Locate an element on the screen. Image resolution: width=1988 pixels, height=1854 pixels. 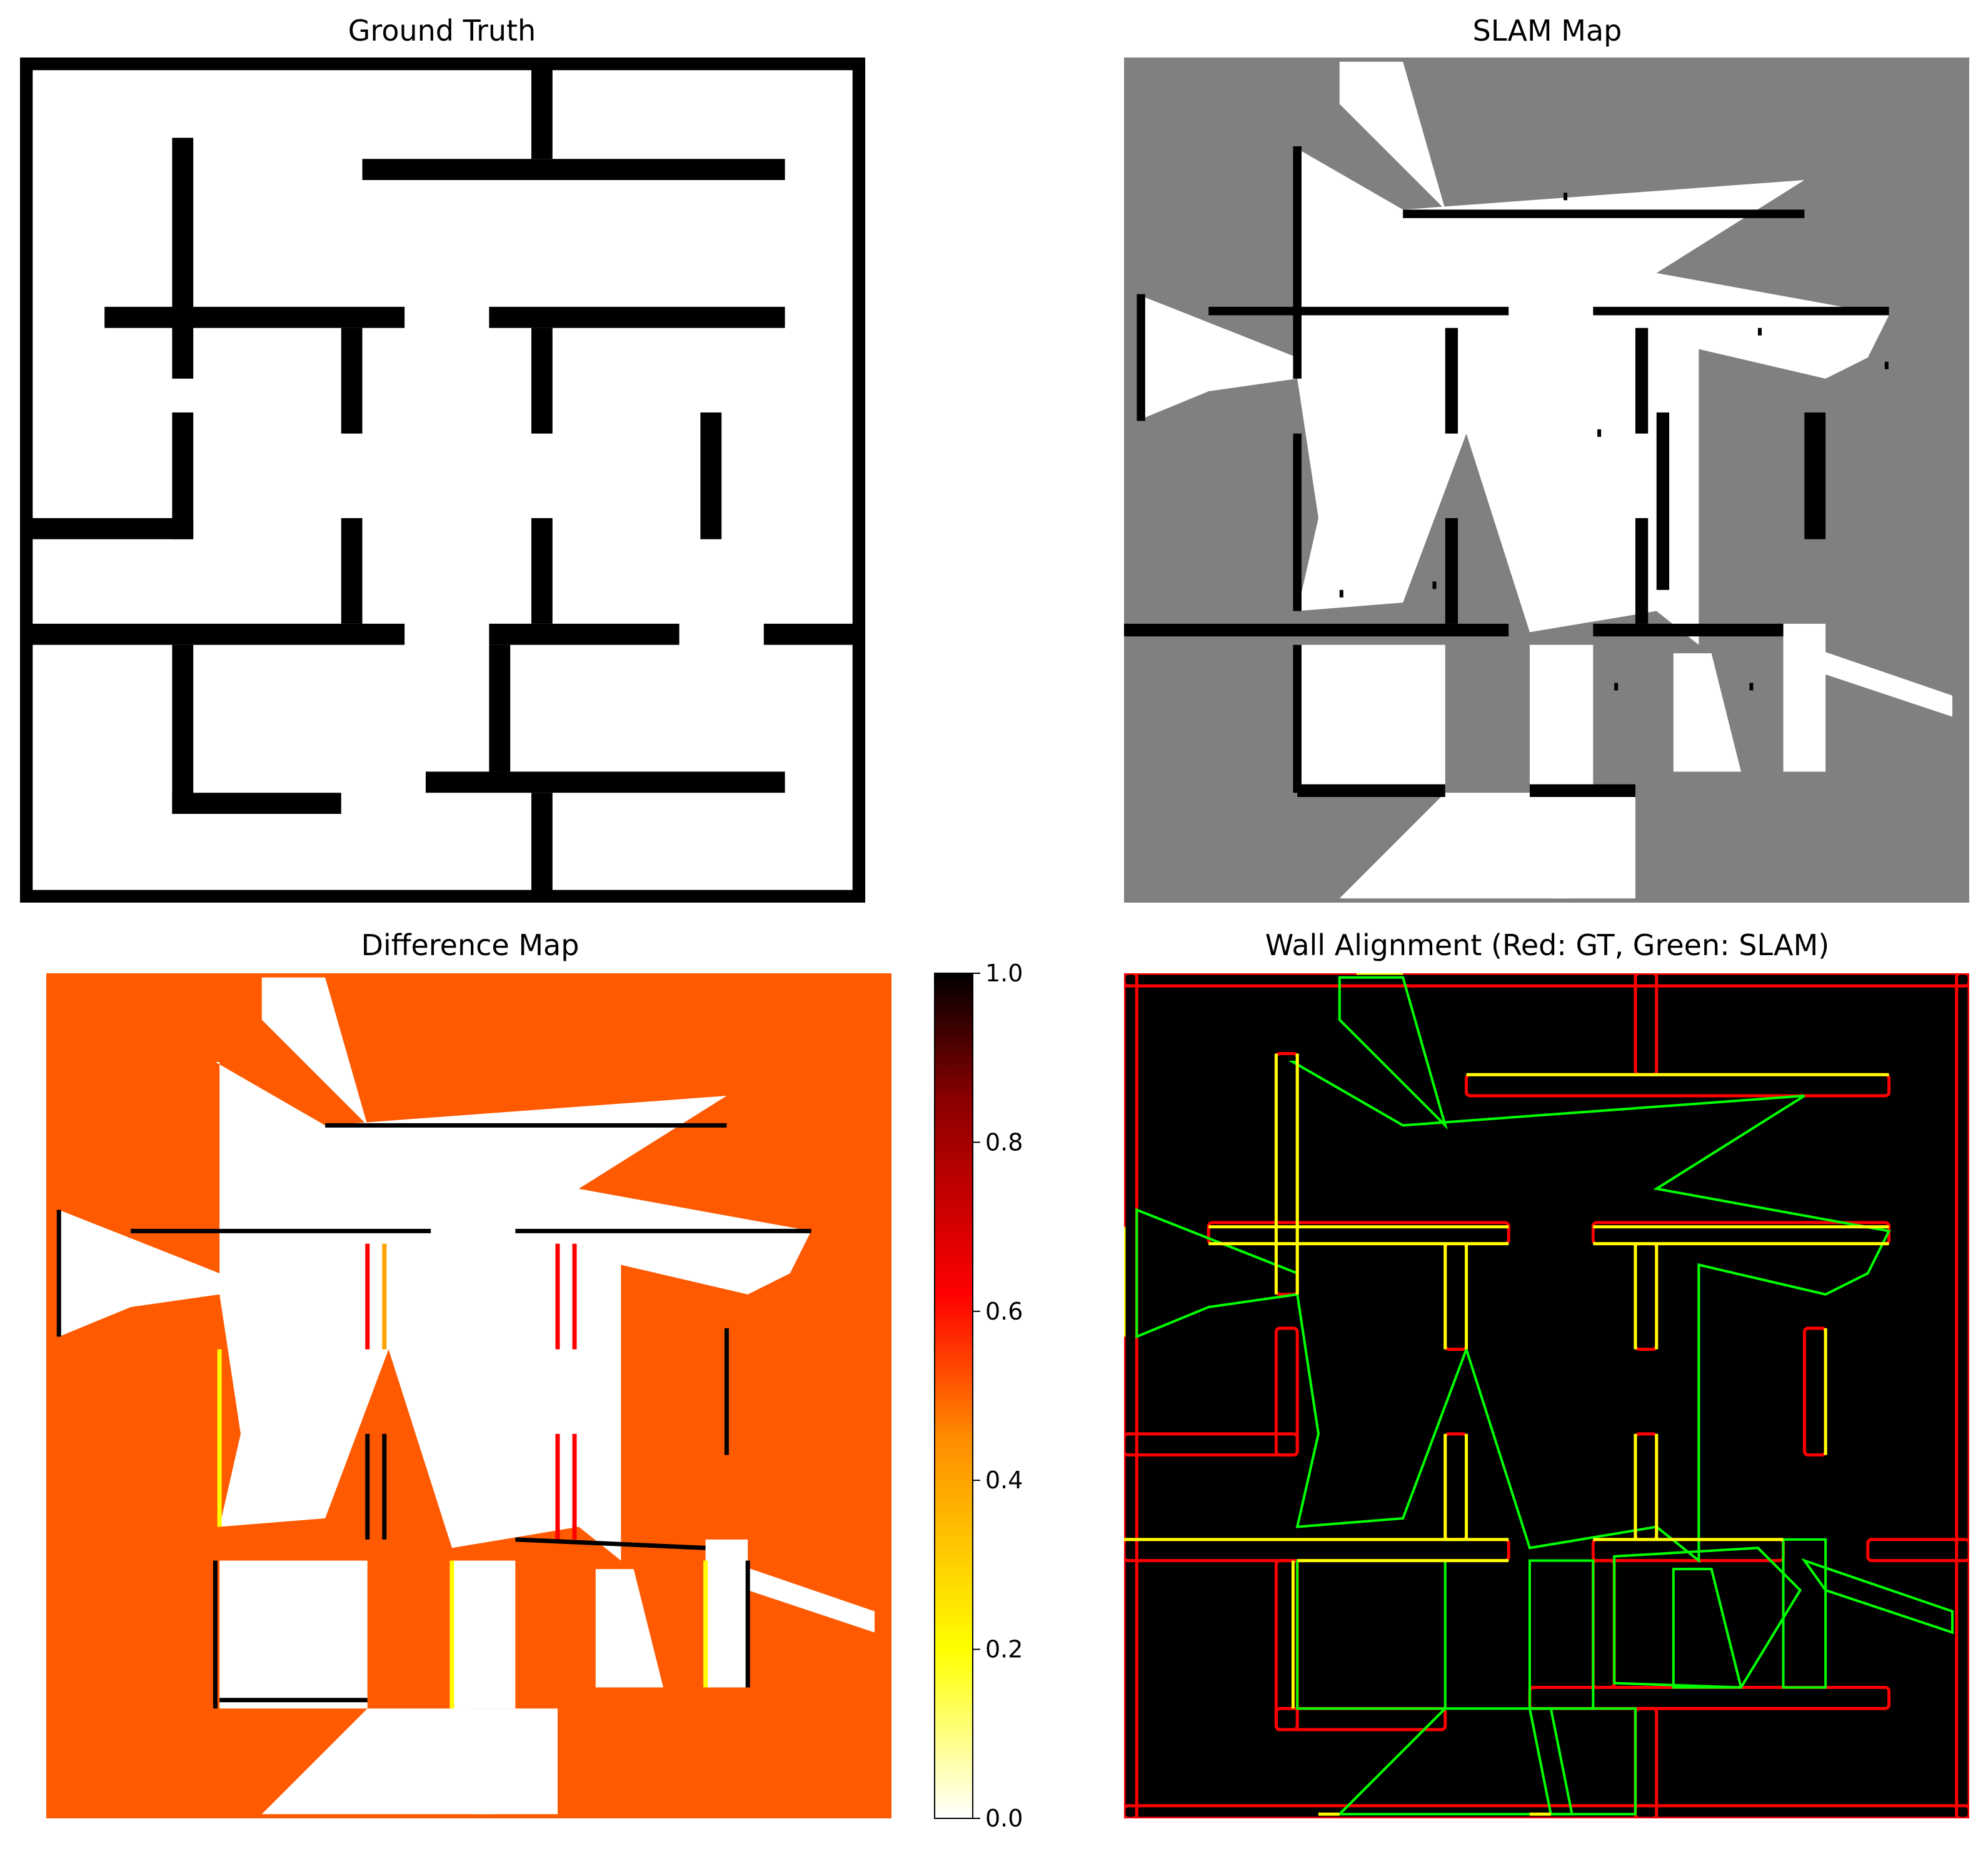
difference-colorbar: 0.0 0.2 0.4 0.6 0.8 1.0 is located at coordinates (978, 1396).